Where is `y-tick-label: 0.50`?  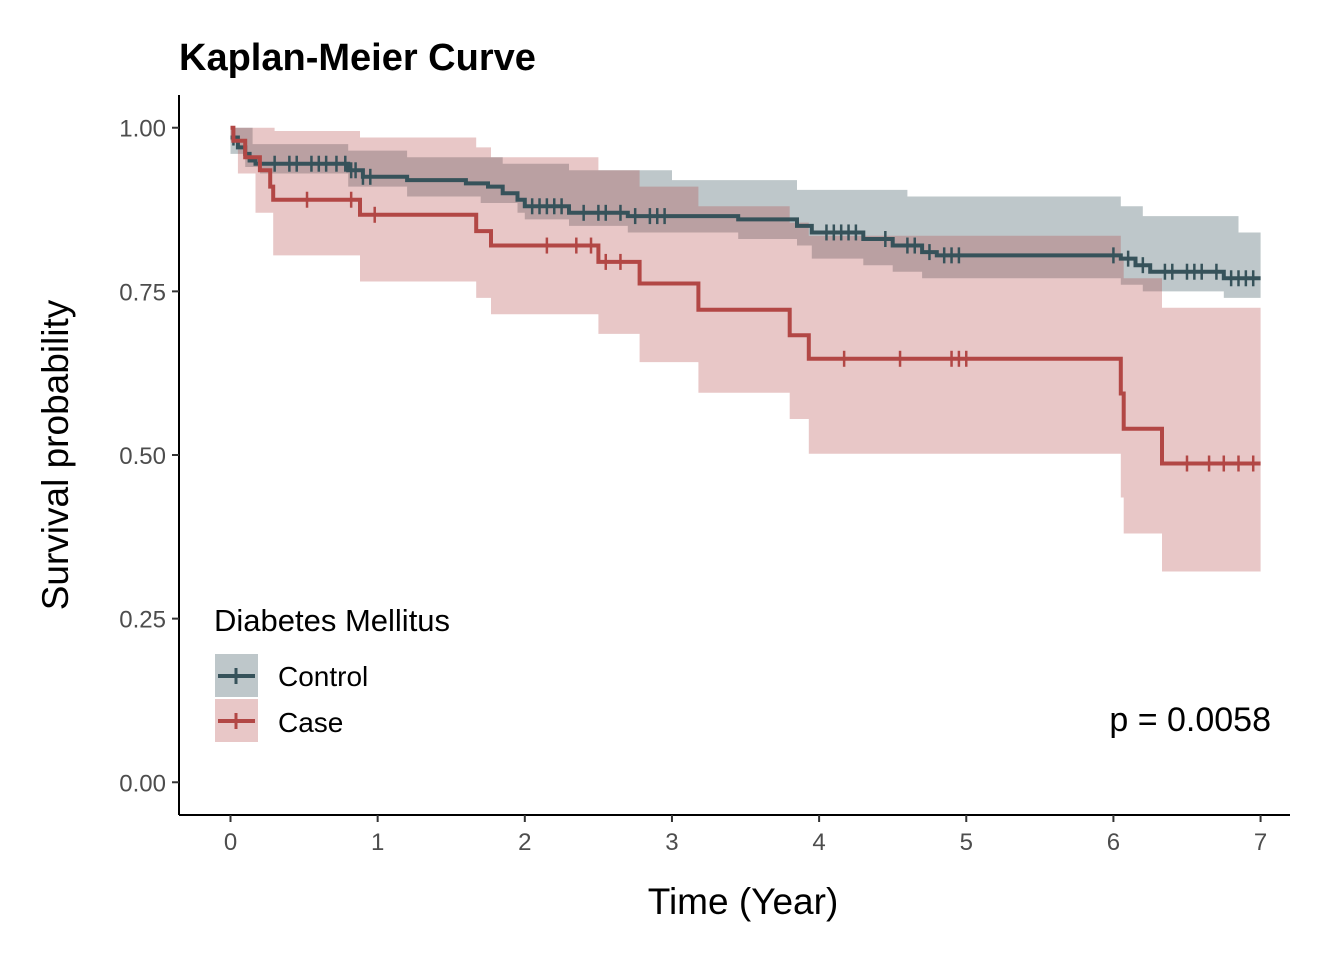
y-tick-label: 0.50 is located at coordinates (142, 456).